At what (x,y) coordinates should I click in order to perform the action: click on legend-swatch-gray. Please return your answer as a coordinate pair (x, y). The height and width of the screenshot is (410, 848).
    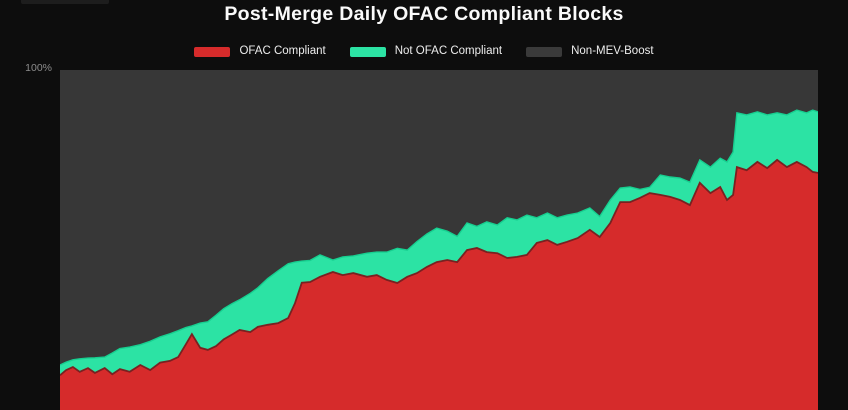
    Looking at the image, I should click on (544, 51).